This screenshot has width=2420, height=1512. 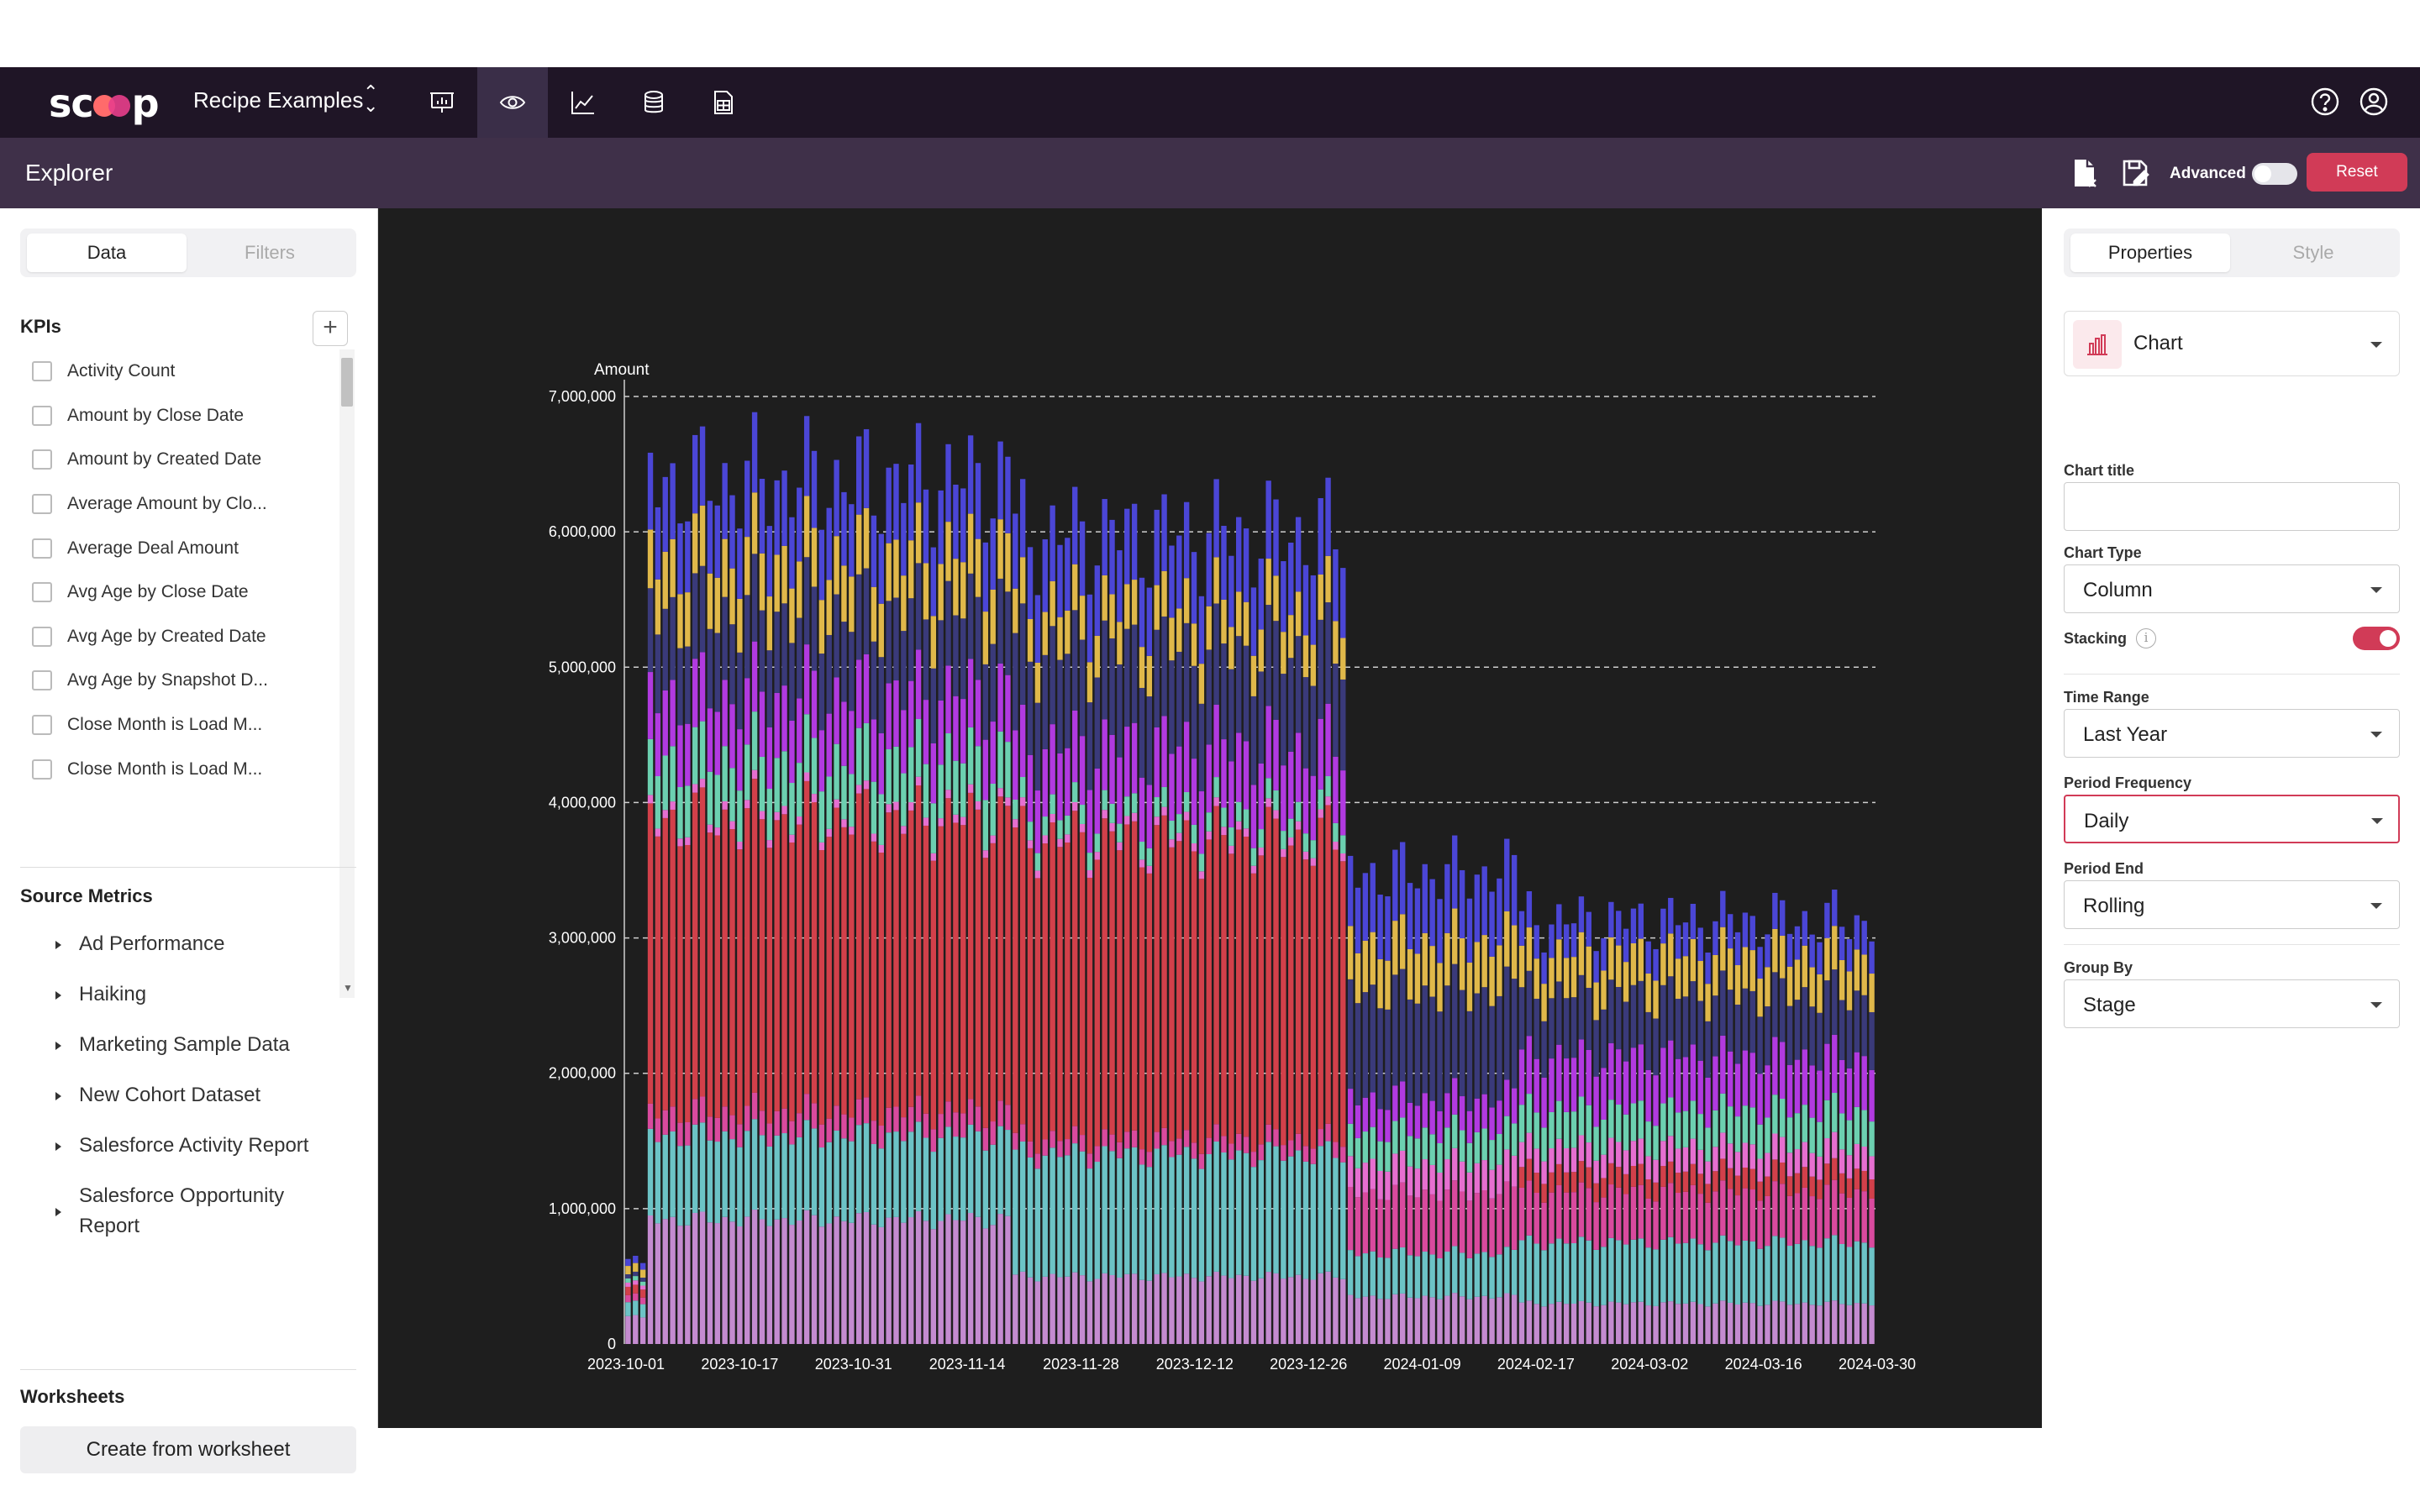 What do you see at coordinates (371, 98) in the screenshot?
I see `workspace-chevron-icon: ⌃ ⌄` at bounding box center [371, 98].